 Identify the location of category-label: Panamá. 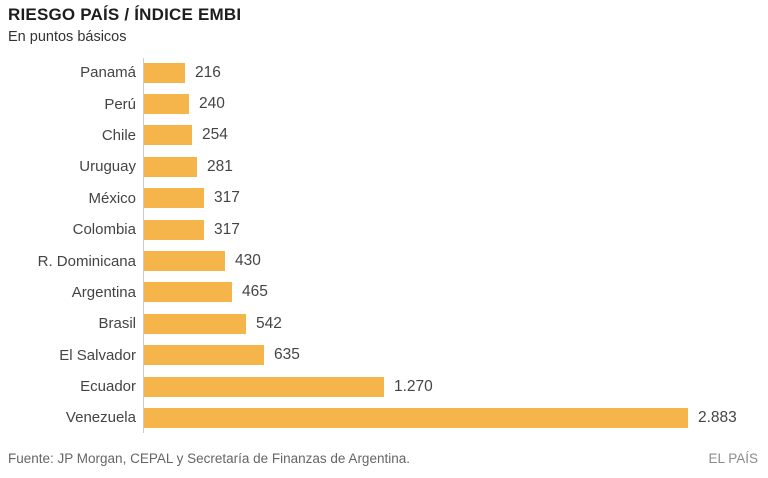
(108, 73).